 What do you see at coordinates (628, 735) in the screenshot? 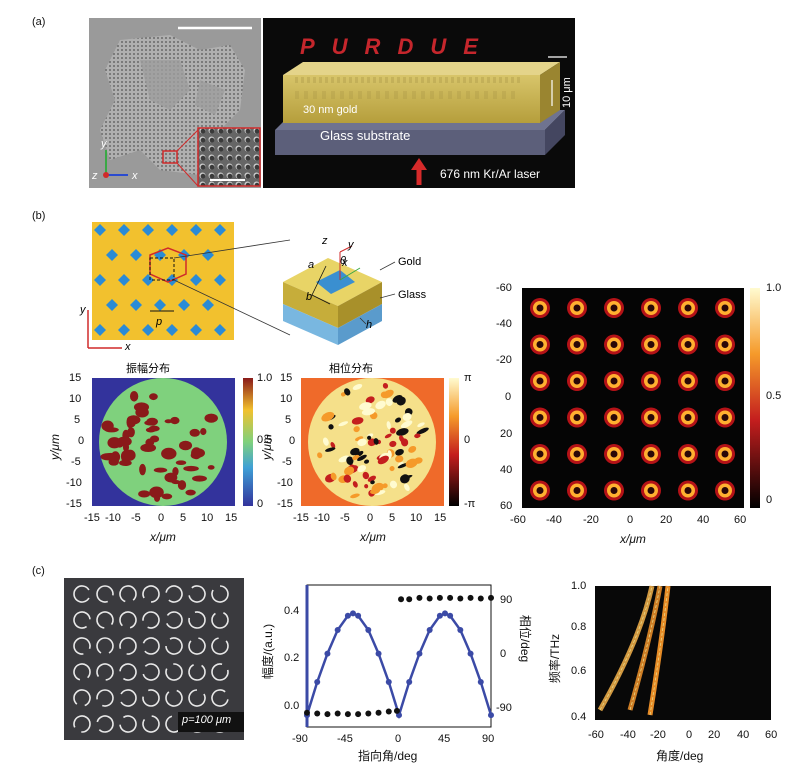
I see `disp-xtick-1: -40` at bounding box center [628, 735].